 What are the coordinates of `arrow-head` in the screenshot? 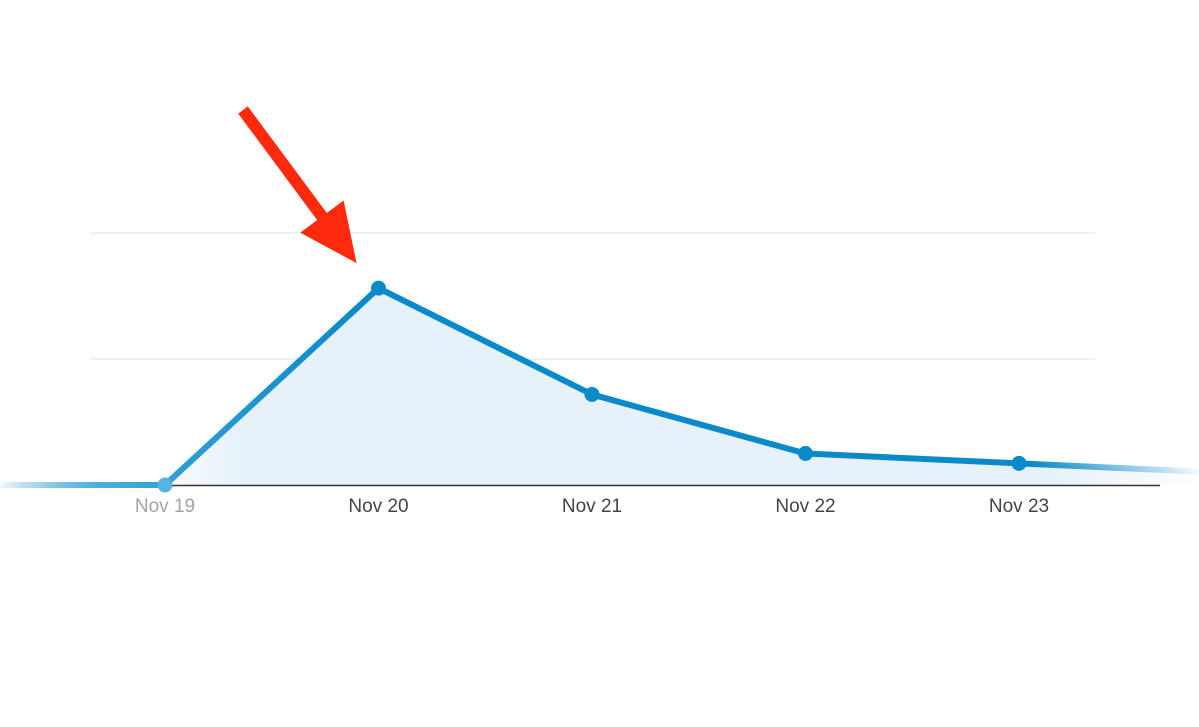 It's located at (328, 232).